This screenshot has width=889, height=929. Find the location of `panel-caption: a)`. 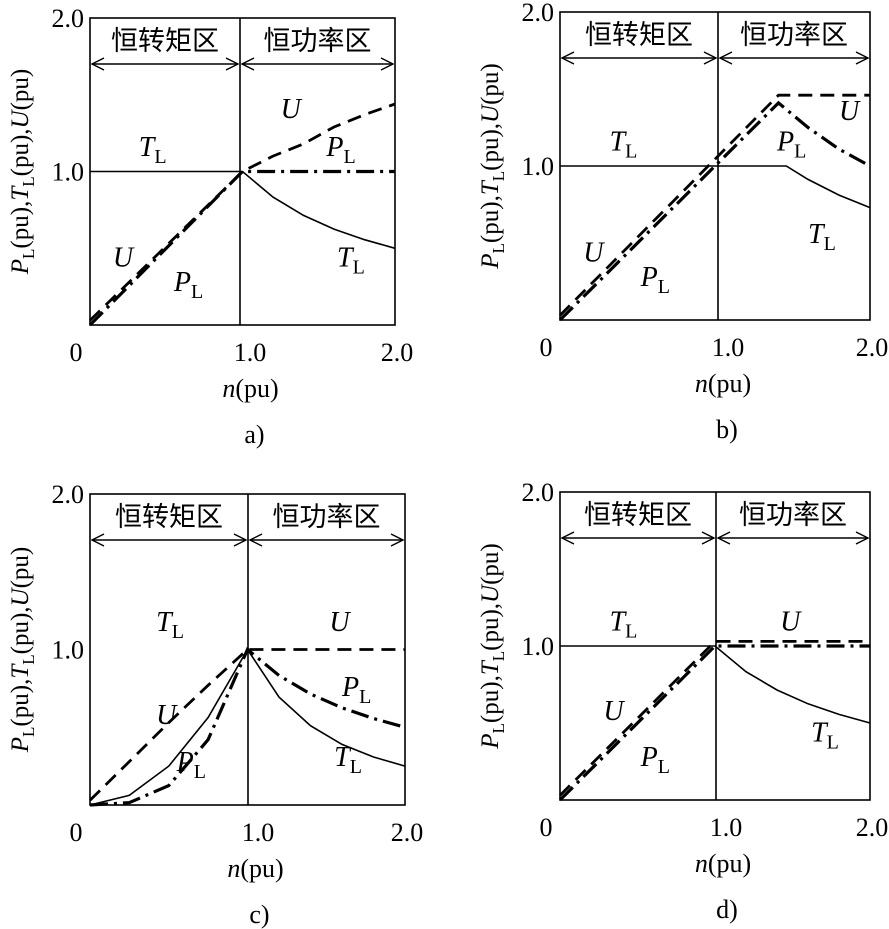

panel-caption: a) is located at coordinates (254, 434).